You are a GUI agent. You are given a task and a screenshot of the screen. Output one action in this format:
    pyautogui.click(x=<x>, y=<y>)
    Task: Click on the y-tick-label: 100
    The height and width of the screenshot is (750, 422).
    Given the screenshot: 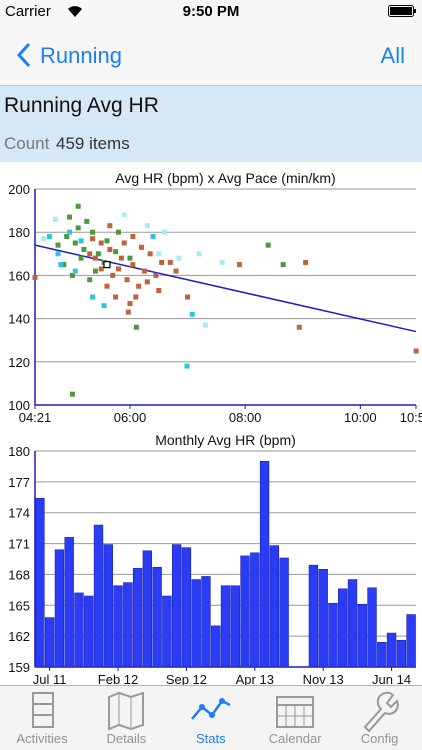 What is the action you would take?
    pyautogui.click(x=19, y=405)
    